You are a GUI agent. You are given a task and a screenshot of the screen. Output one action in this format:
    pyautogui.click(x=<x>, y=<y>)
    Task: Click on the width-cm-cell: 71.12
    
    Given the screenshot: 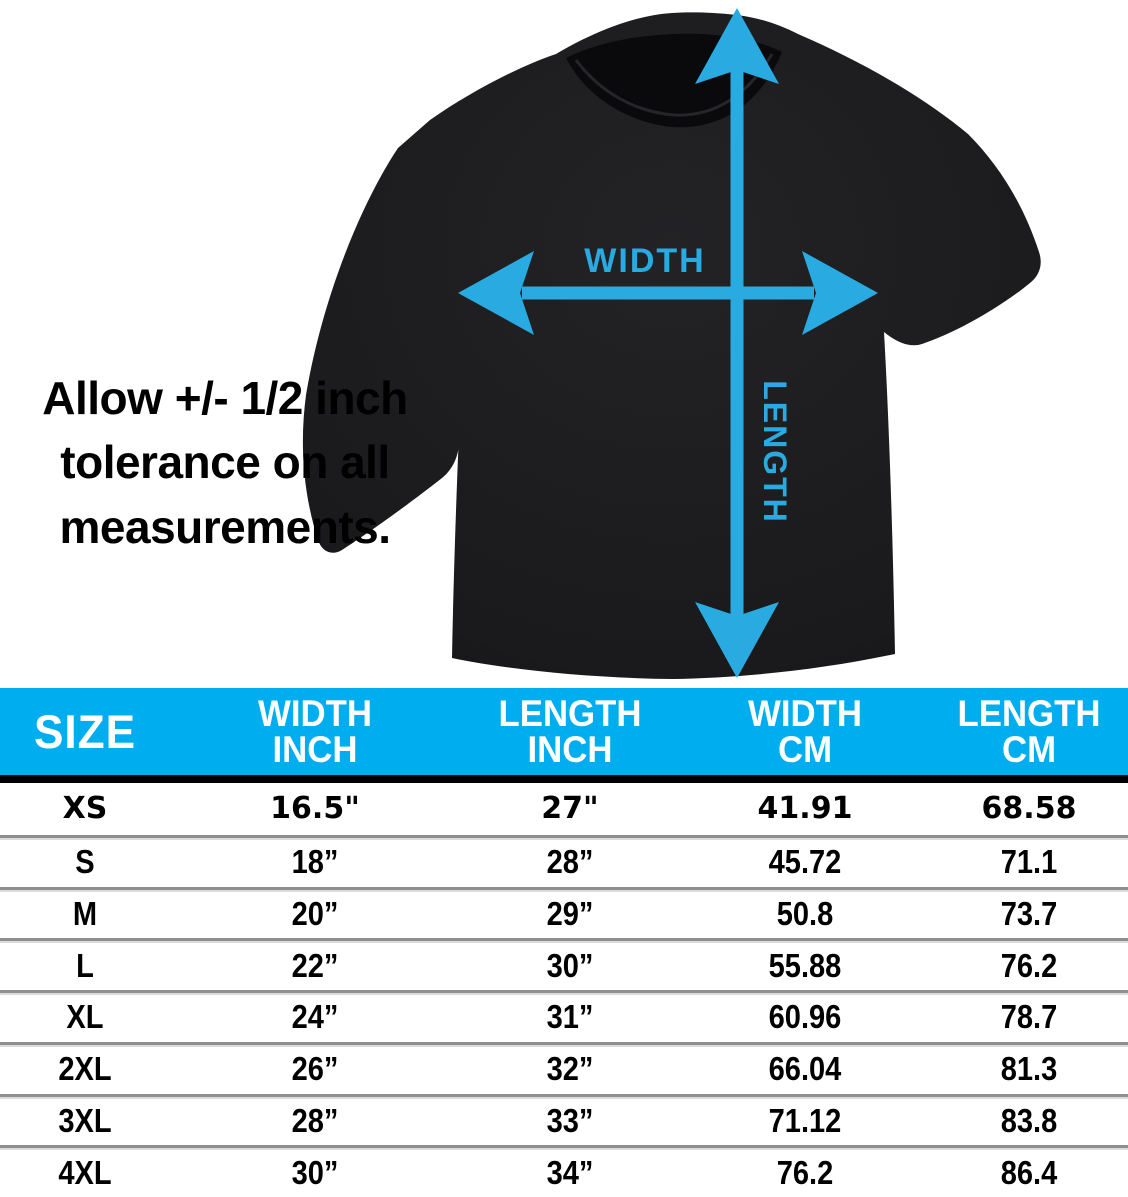 What is the action you would take?
    pyautogui.click(x=805, y=1120)
    